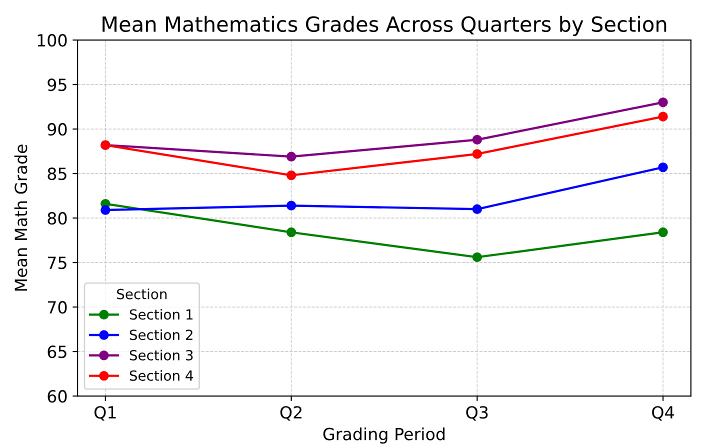 This screenshot has width=705, height=445. I want to click on x-axis-title: Grading Period, so click(384, 435).